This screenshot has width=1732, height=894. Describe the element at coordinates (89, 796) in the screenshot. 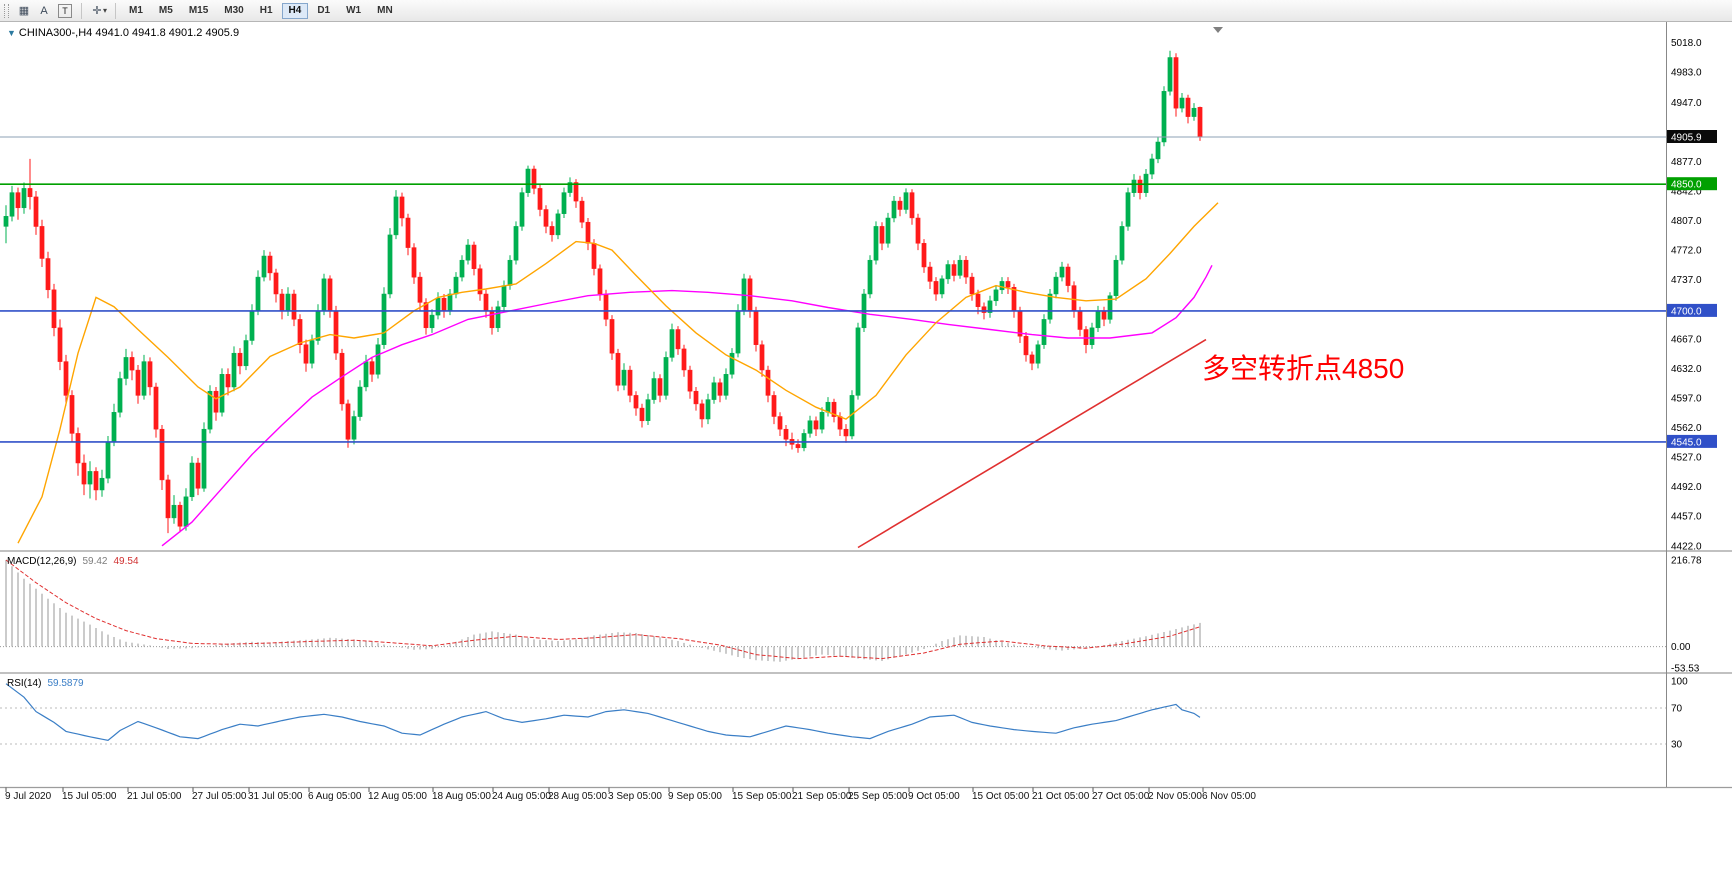

I see `time-axis-label: 15 Jul 05:00` at that location.